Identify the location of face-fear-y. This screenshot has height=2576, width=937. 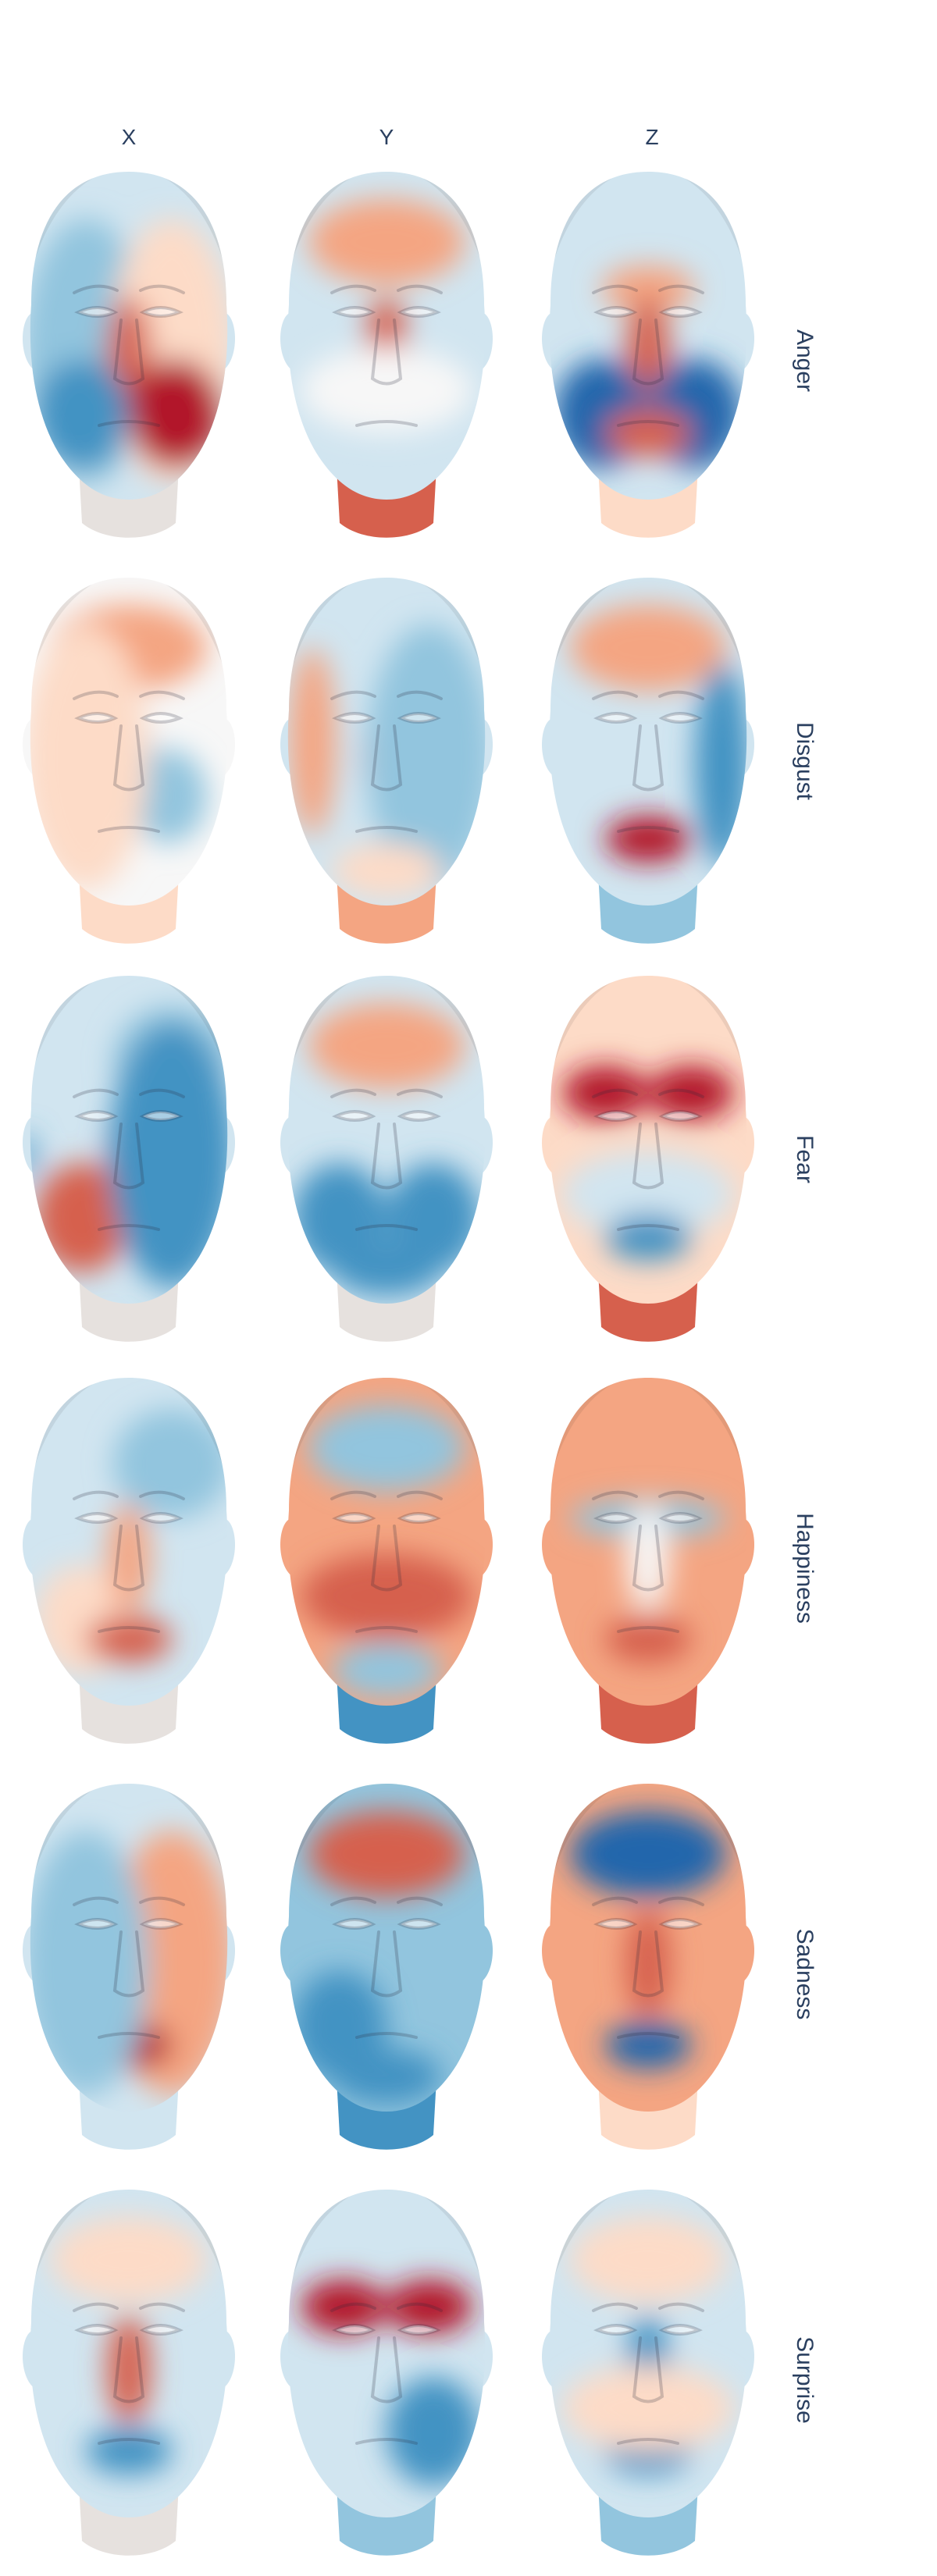
(386, 1155).